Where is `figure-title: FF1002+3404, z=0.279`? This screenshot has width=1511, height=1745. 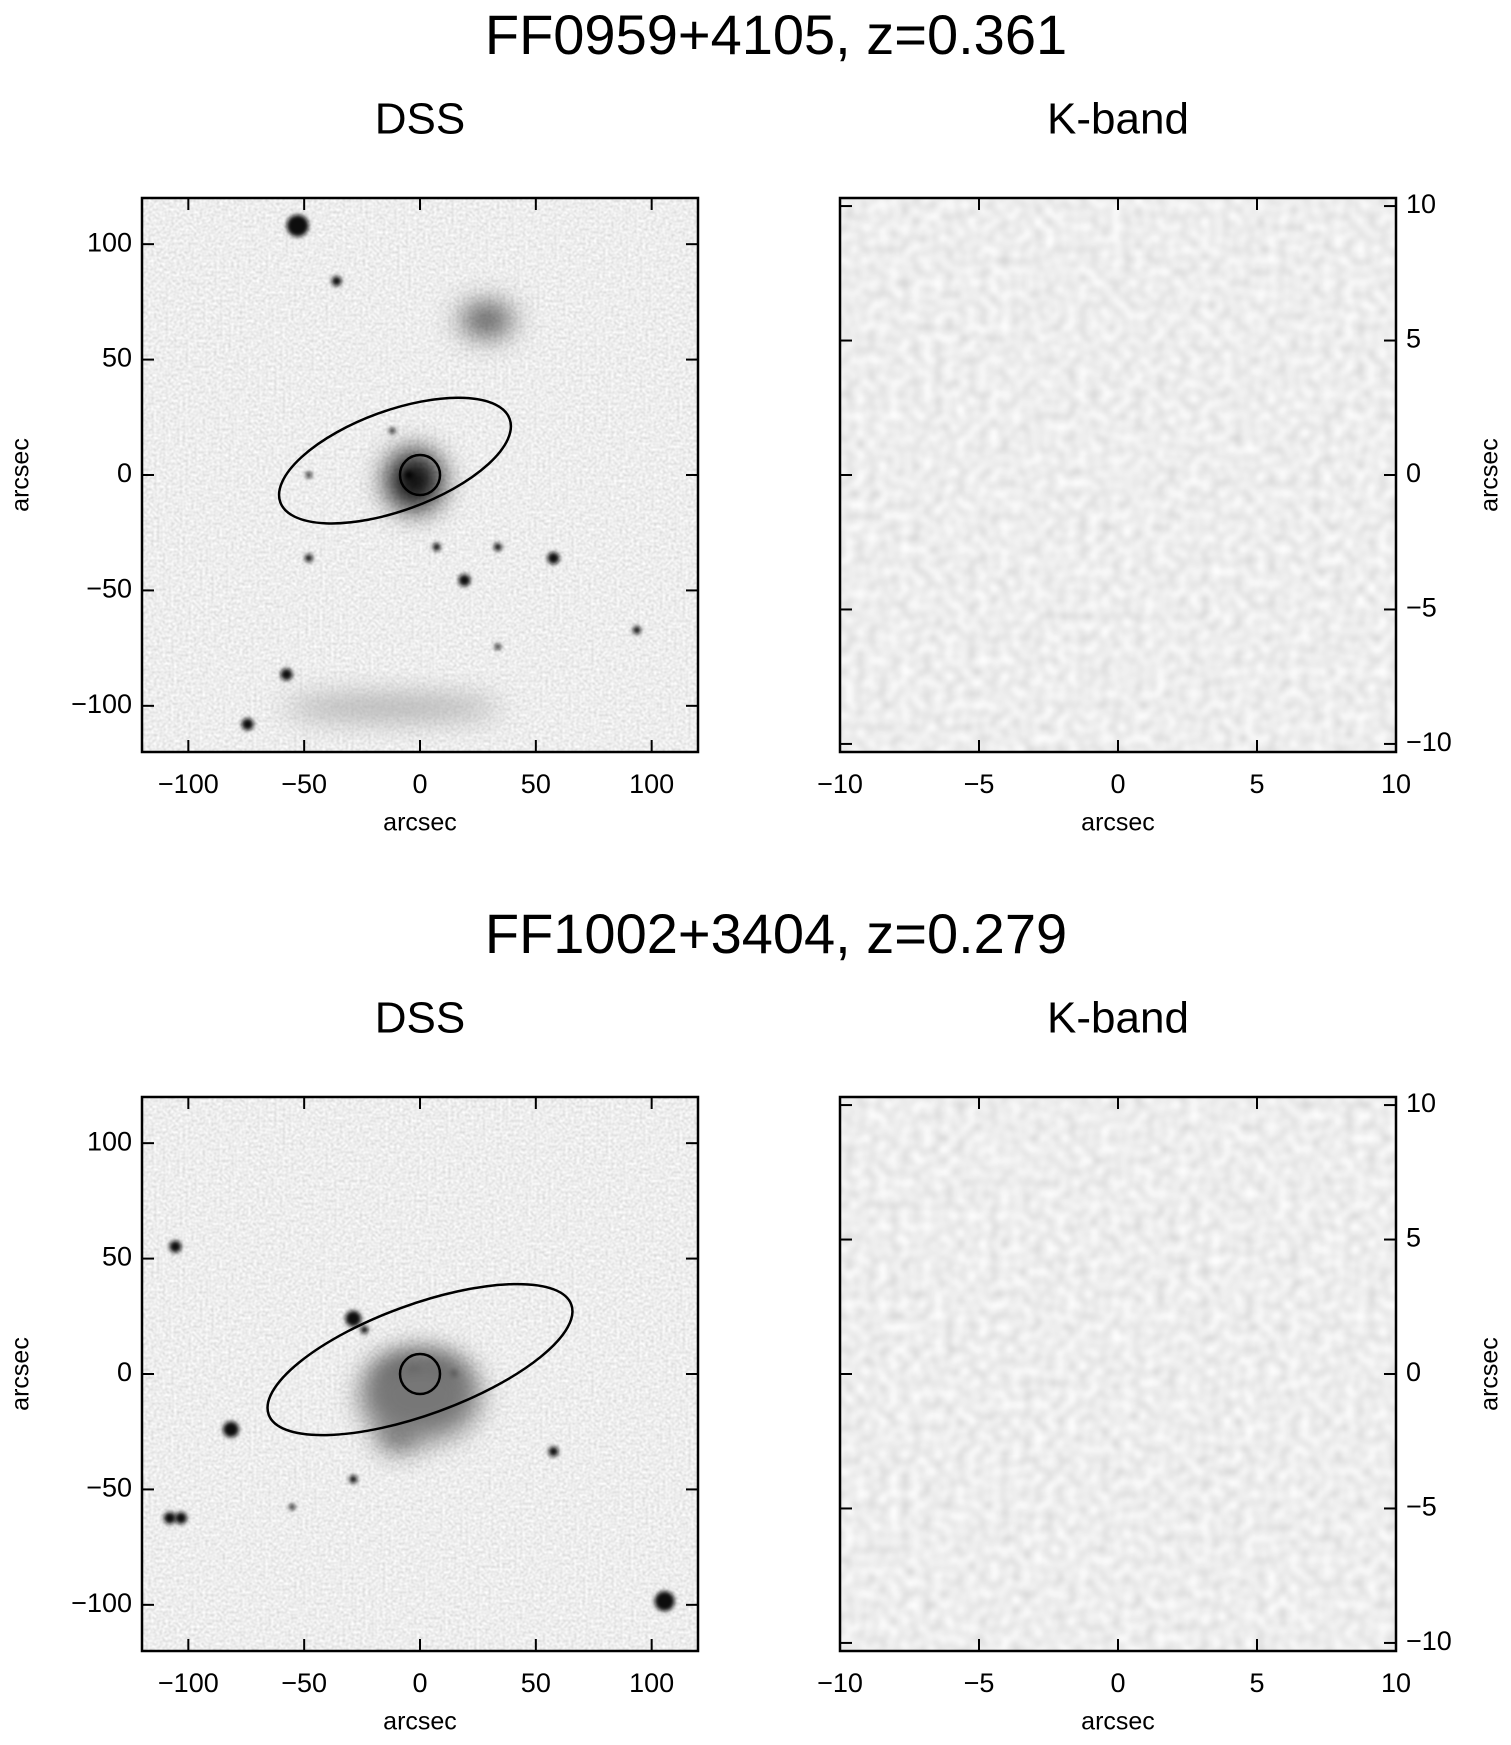 figure-title: FF1002+3404, z=0.279 is located at coordinates (776, 933).